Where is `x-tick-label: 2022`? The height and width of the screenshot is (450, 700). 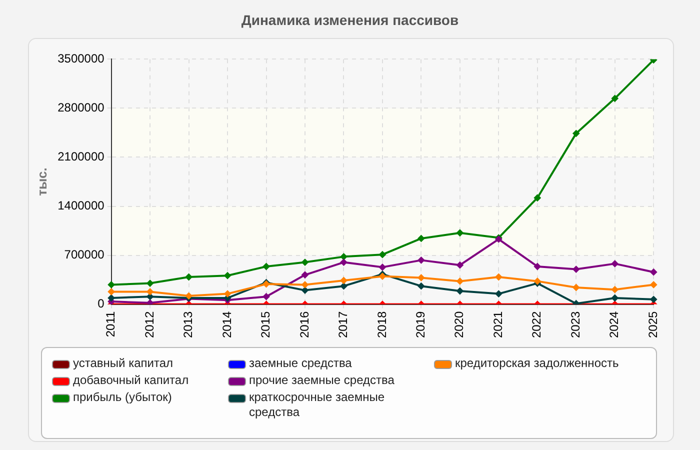
x-tick-label: 2022 is located at coordinates (537, 324).